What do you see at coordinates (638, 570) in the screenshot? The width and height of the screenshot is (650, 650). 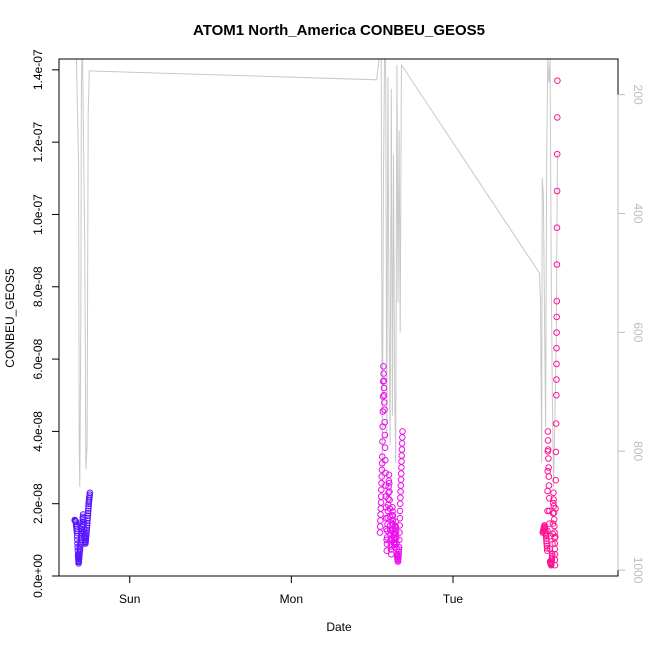 I see `y2-tick-label: 1000` at bounding box center [638, 570].